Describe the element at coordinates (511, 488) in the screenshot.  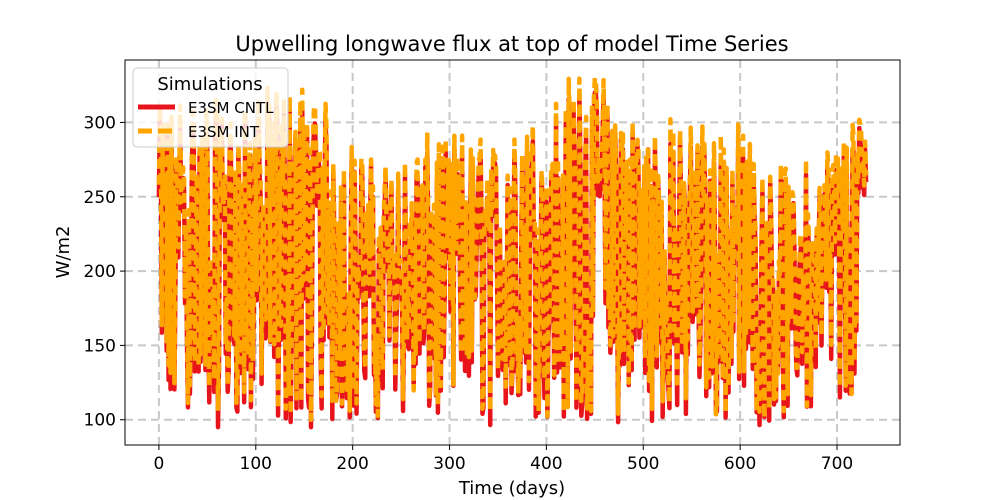
I see `x-axis-title: Time (days)` at that location.